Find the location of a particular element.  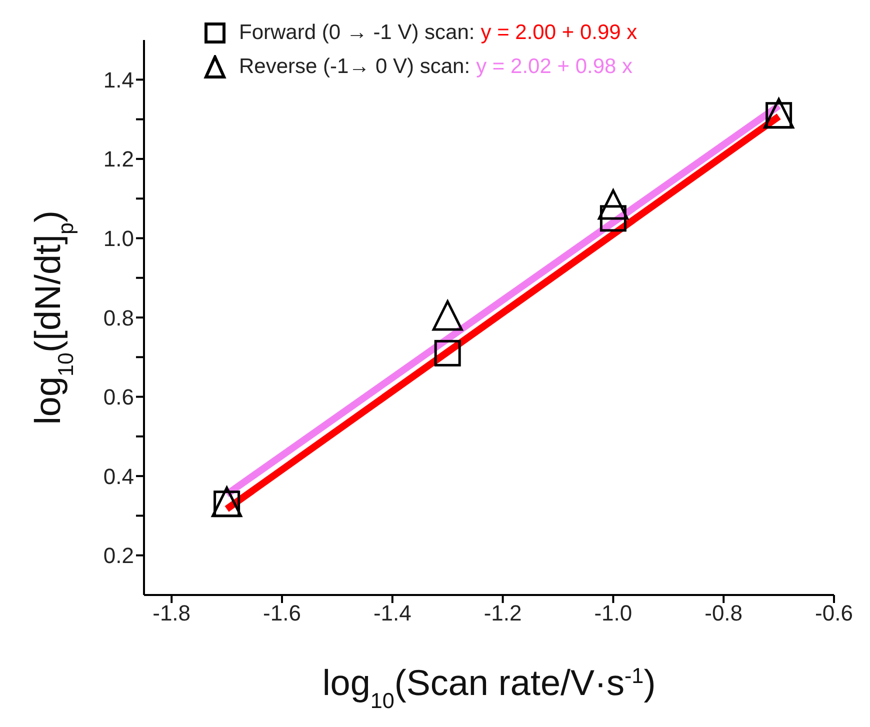

x-tick-label: -1.6 is located at coordinates (282, 613).